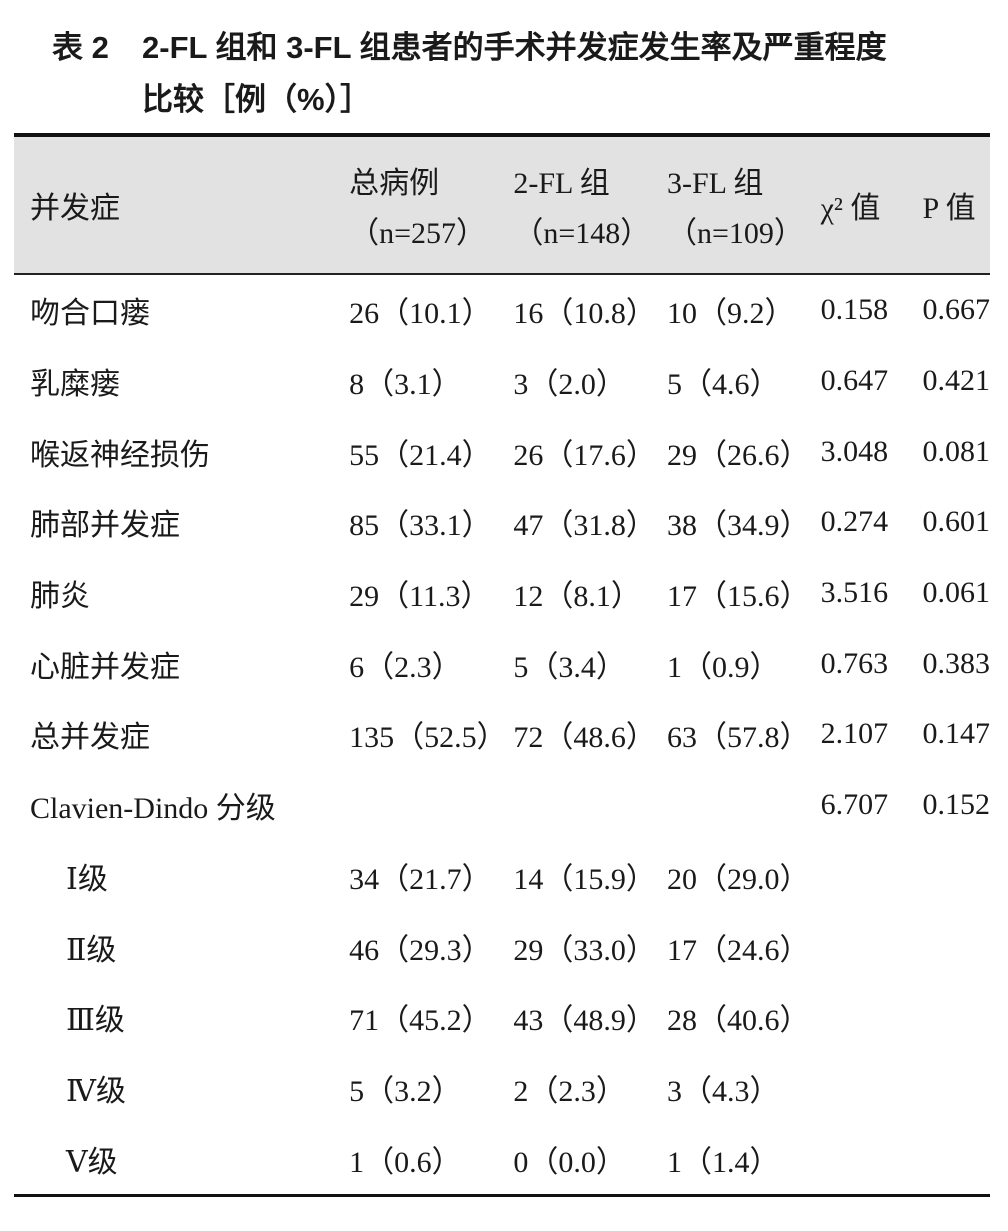 The height and width of the screenshot is (1231, 1008). What do you see at coordinates (738, 597) in the screenshot?
I see `cell-fl3: 17（15.6）` at bounding box center [738, 597].